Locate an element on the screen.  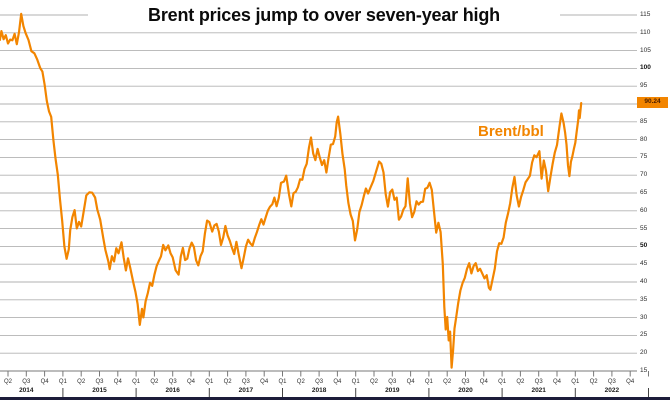
footer-bar is located at coordinates (335, 398).